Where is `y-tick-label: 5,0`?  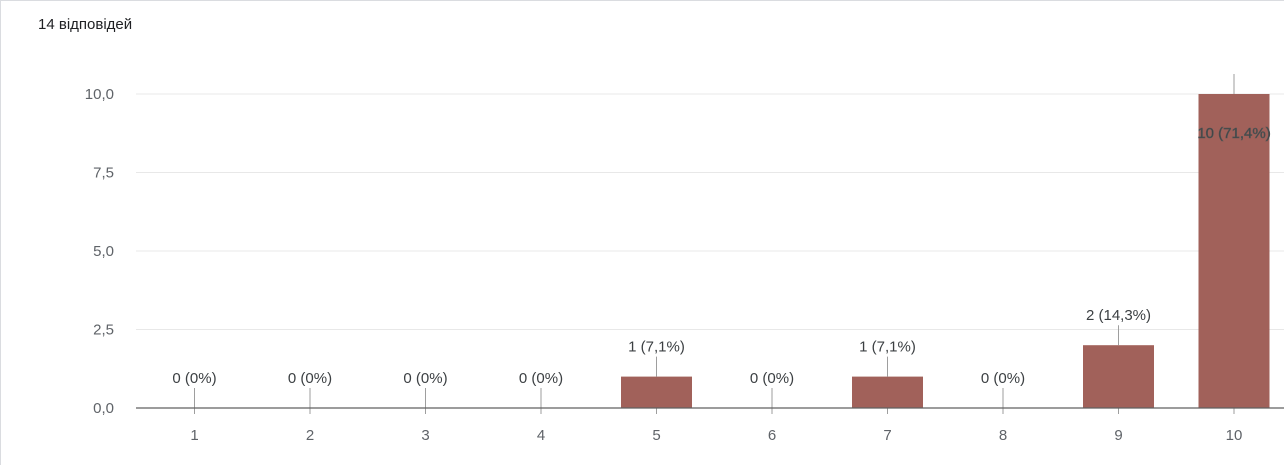
y-tick-label: 5,0 is located at coordinates (103, 251).